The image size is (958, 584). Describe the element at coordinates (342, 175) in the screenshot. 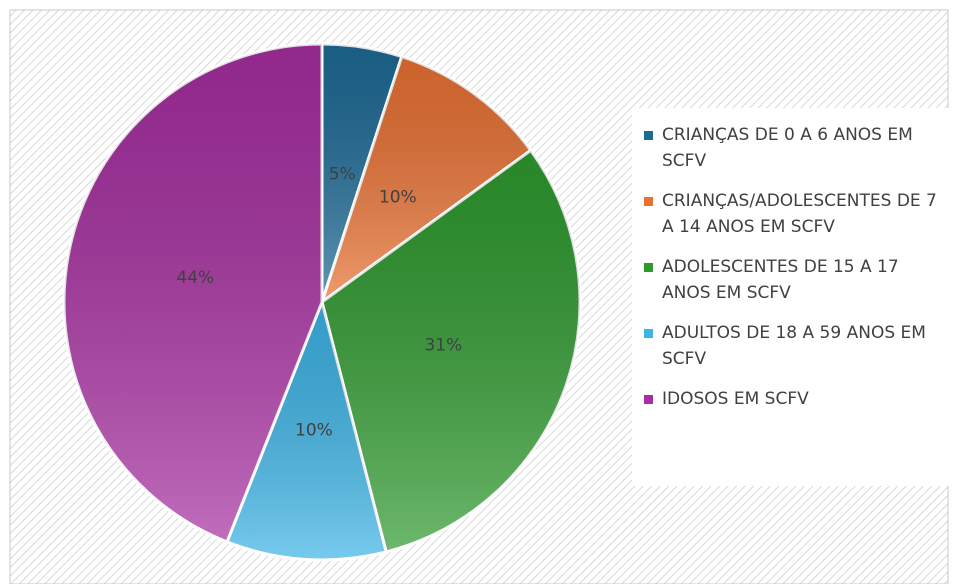

I see `data-label: 5%` at that location.